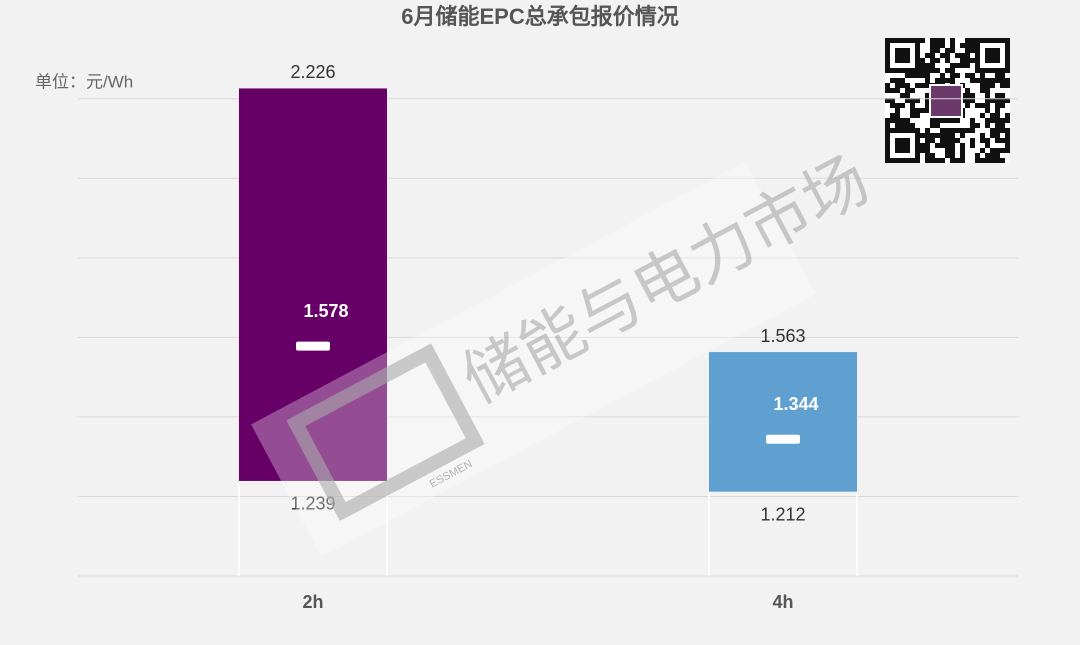 The width and height of the screenshot is (1080, 645). I want to click on watermark-logo, so click(385, 432).